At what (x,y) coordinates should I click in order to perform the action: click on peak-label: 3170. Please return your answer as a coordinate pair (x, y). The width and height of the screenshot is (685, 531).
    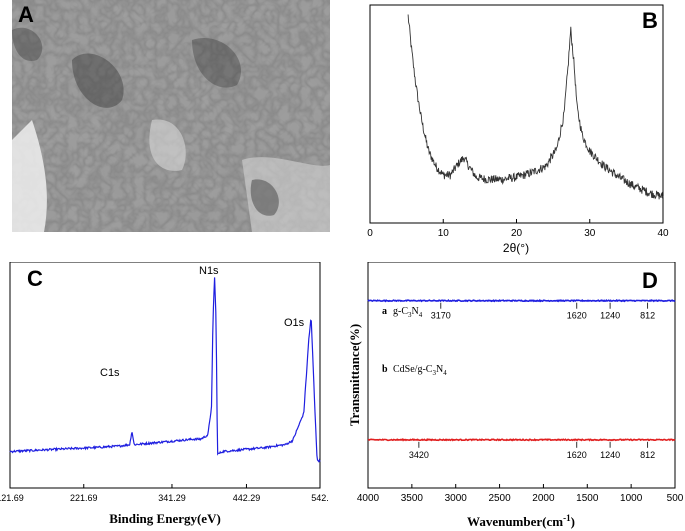
    Looking at the image, I should click on (441, 316).